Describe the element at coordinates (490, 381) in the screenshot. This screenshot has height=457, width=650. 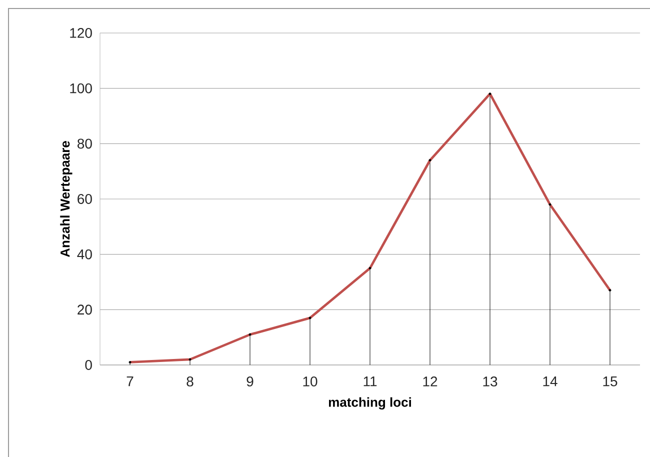
I see `x-tick-label: 13` at that location.